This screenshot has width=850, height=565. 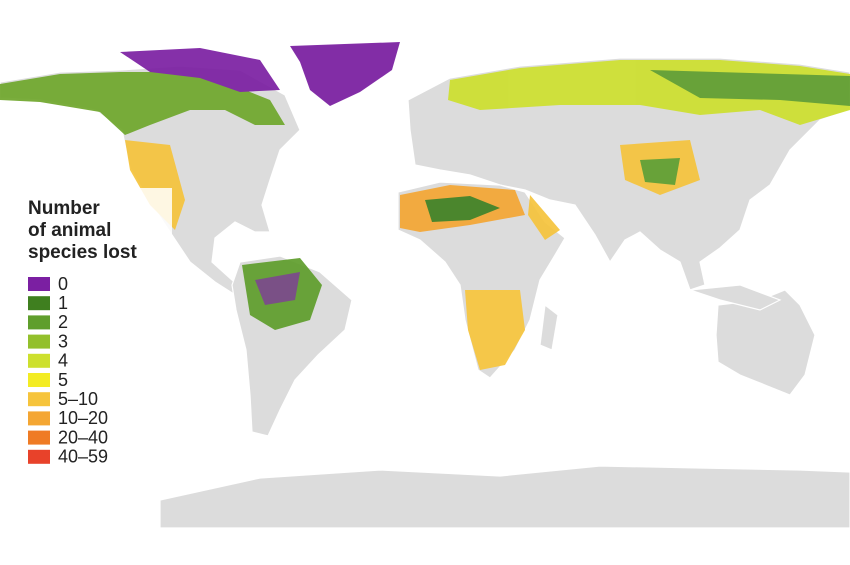 What do you see at coordinates (63, 303) in the screenshot?
I see `legend-label: 1` at bounding box center [63, 303].